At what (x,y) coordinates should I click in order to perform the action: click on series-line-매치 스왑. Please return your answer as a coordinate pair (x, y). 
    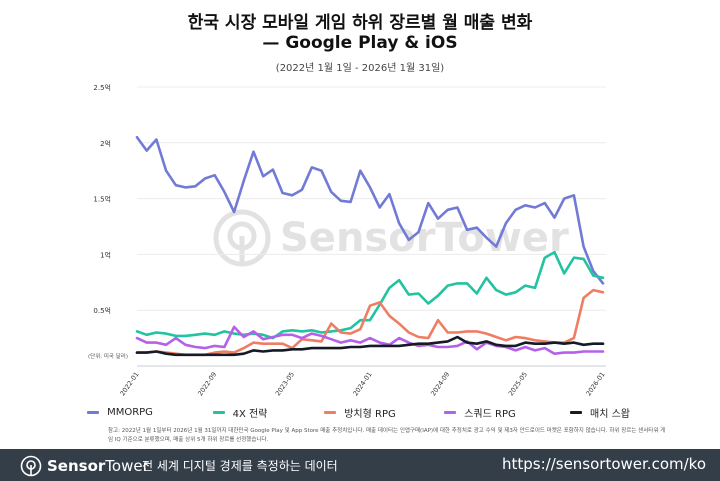
    Looking at the image, I should click on (370, 346).